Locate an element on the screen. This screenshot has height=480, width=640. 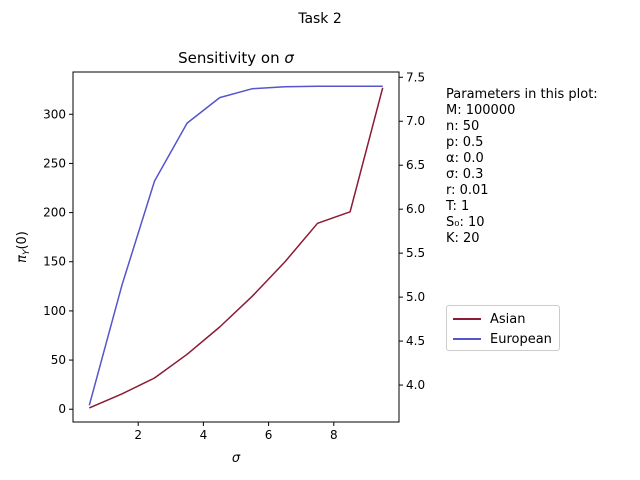
legend: Asian European is located at coordinates (503, 328).